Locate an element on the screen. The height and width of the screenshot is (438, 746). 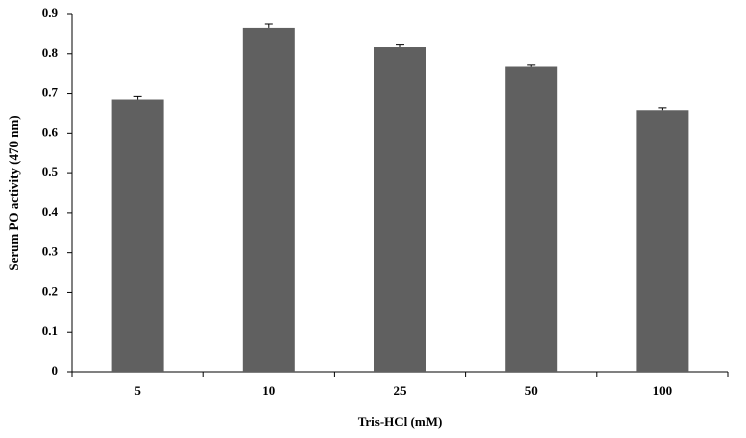
y-tick-label: 0.8 is located at coordinates (50, 52).